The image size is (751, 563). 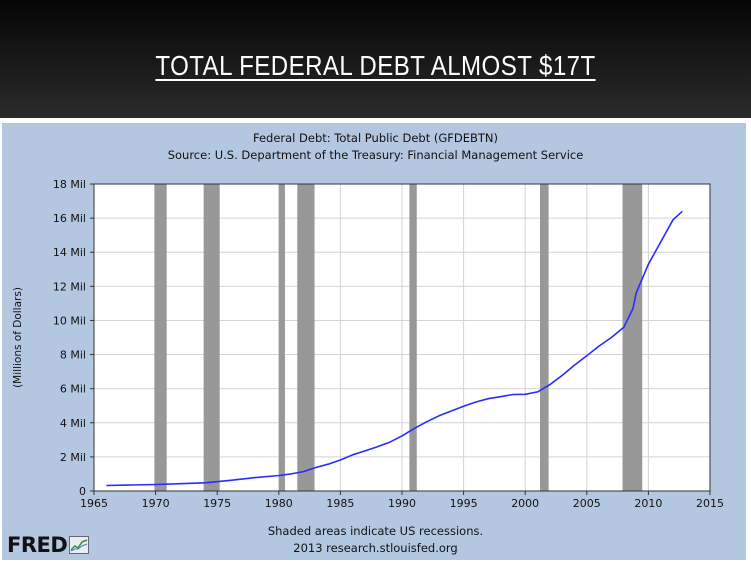 I want to click on source-url: 2013 research.stlouisfed.org, so click(x=375, y=548).